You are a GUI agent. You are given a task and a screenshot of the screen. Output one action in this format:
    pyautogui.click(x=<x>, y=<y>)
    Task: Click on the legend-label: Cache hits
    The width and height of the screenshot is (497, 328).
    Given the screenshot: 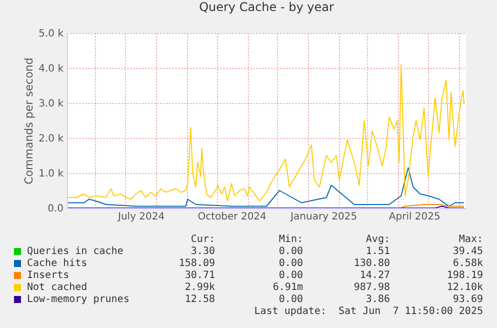 What is the action you would take?
    pyautogui.click(x=57, y=264)
    